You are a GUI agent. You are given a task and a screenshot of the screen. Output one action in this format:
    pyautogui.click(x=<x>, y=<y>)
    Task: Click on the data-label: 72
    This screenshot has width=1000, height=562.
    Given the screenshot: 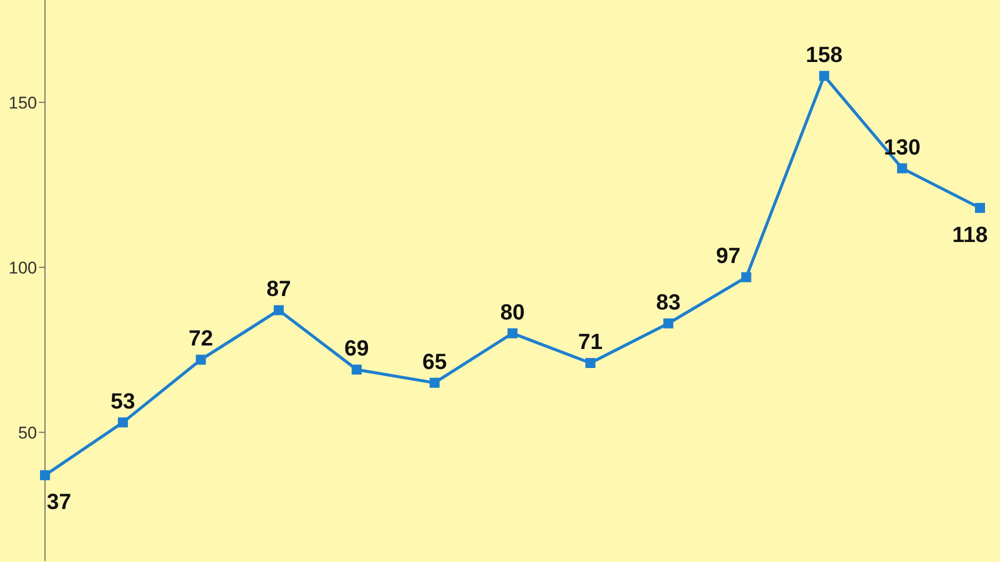 What is the action you would take?
    pyautogui.click(x=201, y=338)
    